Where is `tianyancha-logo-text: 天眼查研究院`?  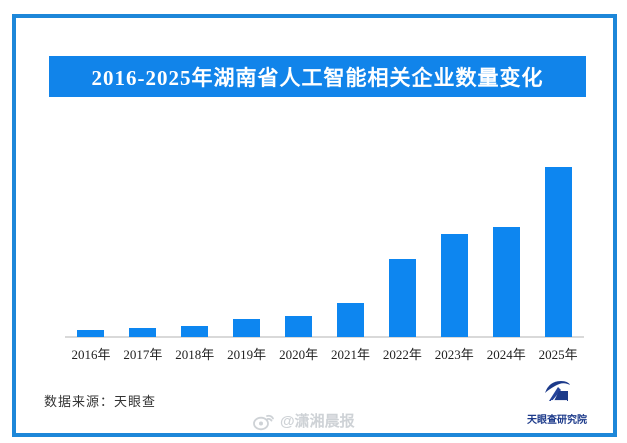 tianyancha-logo-text: 天眼查研究院 is located at coordinates (557, 420).